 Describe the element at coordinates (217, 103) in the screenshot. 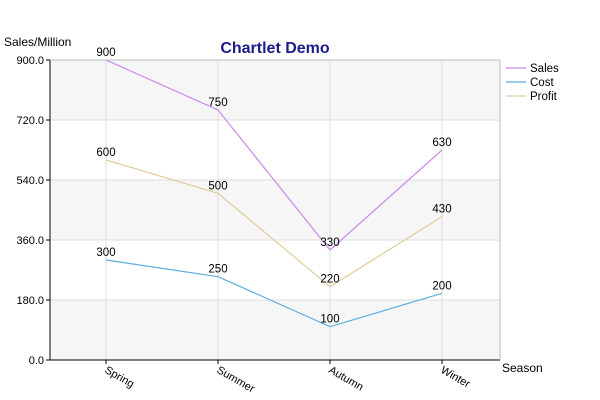

I see `data-label-sales: 750` at that location.